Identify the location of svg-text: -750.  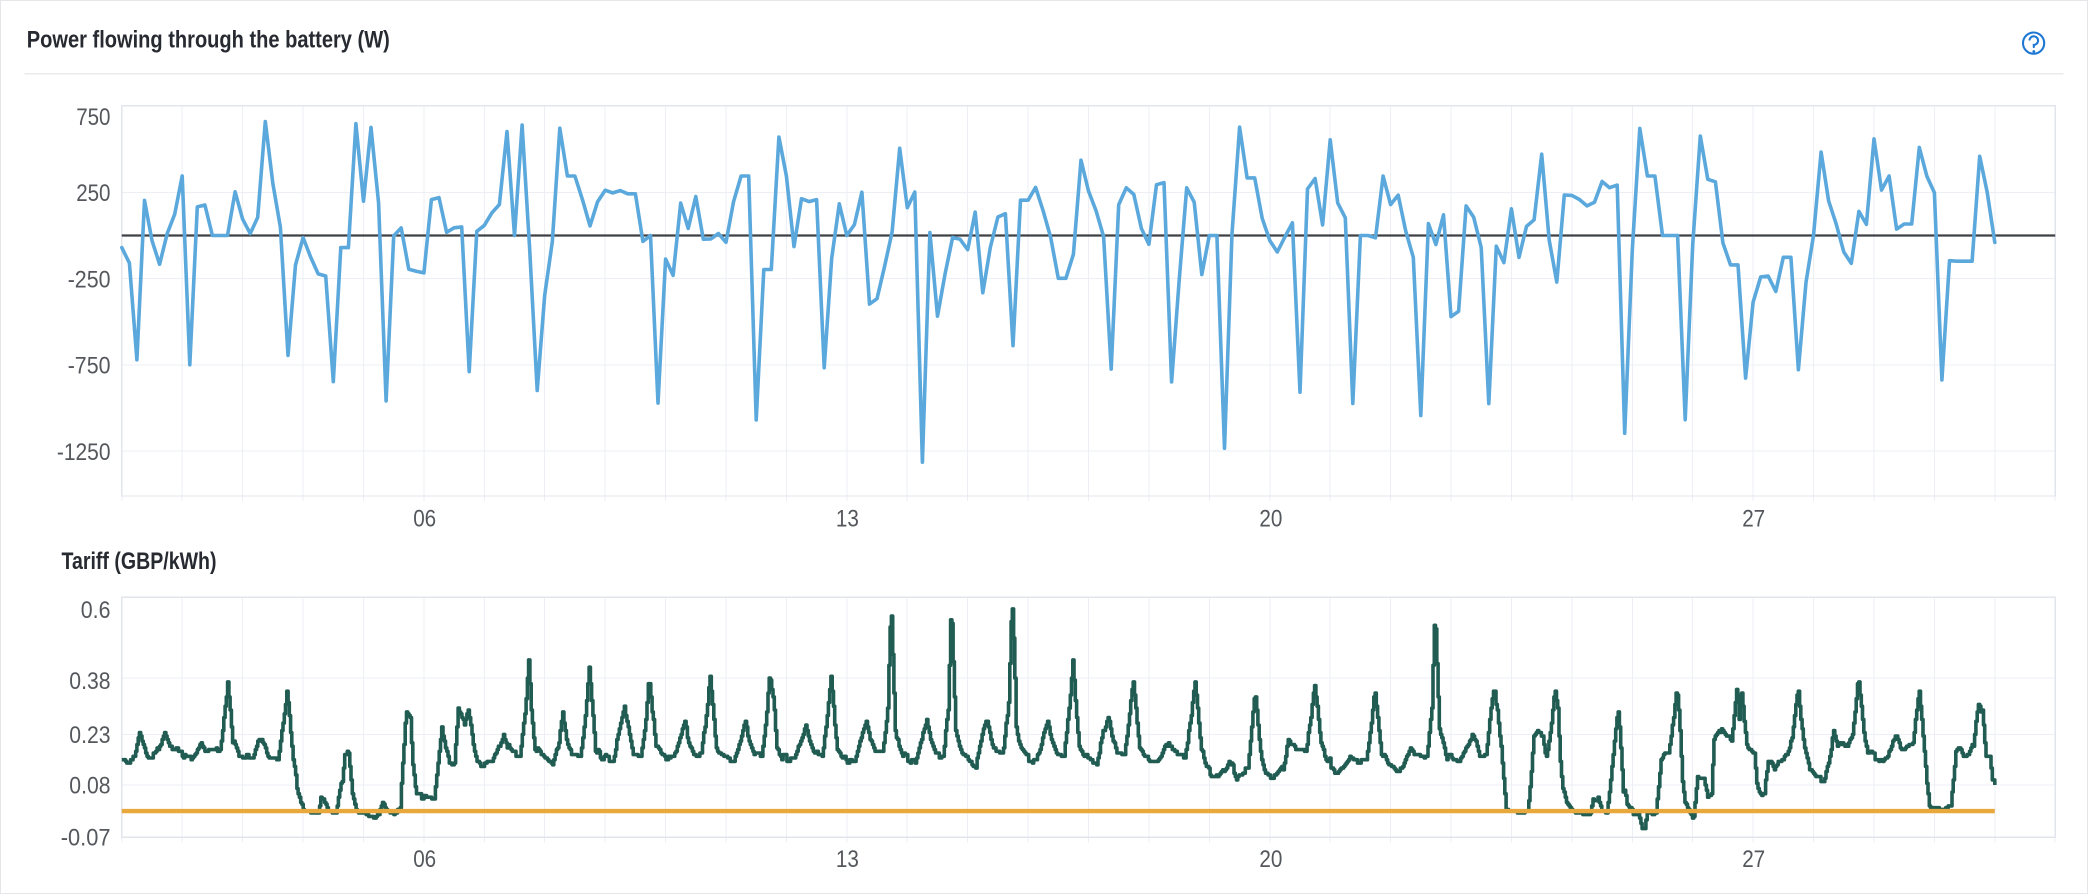
(89, 366).